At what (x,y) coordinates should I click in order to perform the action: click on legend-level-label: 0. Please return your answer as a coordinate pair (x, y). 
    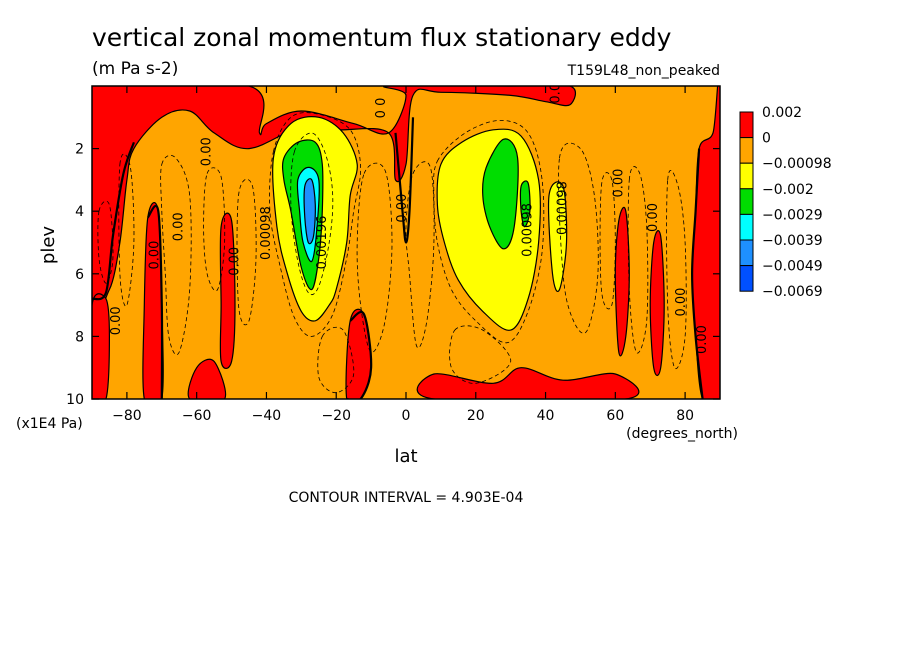
    Looking at the image, I should click on (766, 139).